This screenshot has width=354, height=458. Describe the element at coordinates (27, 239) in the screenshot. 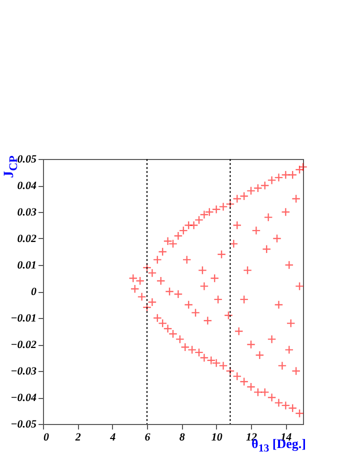

I see `y-tick-label: 0.02` at that location.